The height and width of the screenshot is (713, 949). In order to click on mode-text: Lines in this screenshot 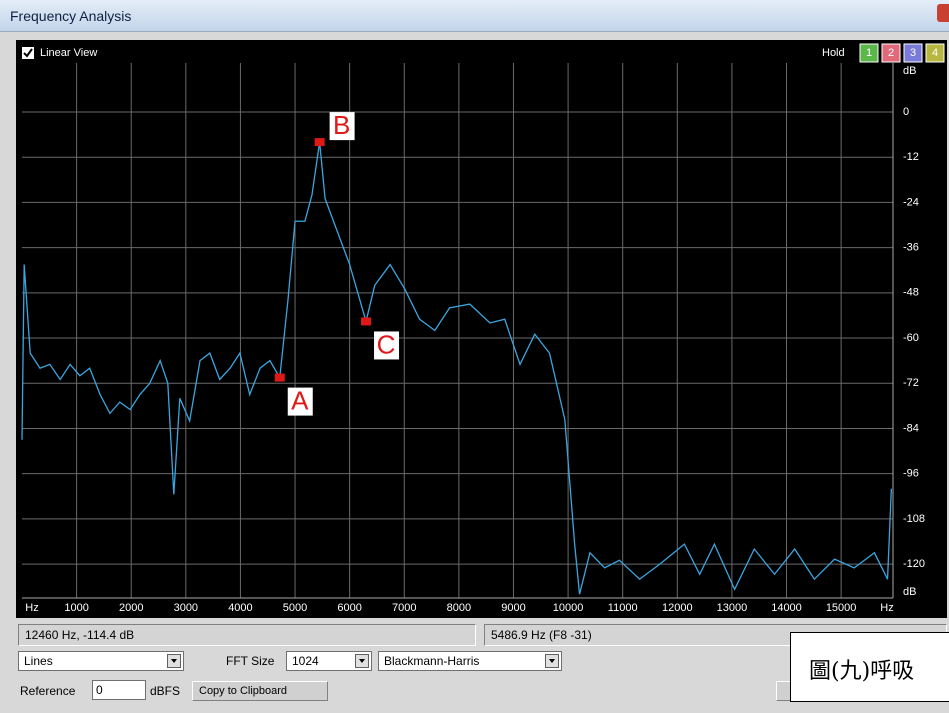, I will do `click(38, 661)`.